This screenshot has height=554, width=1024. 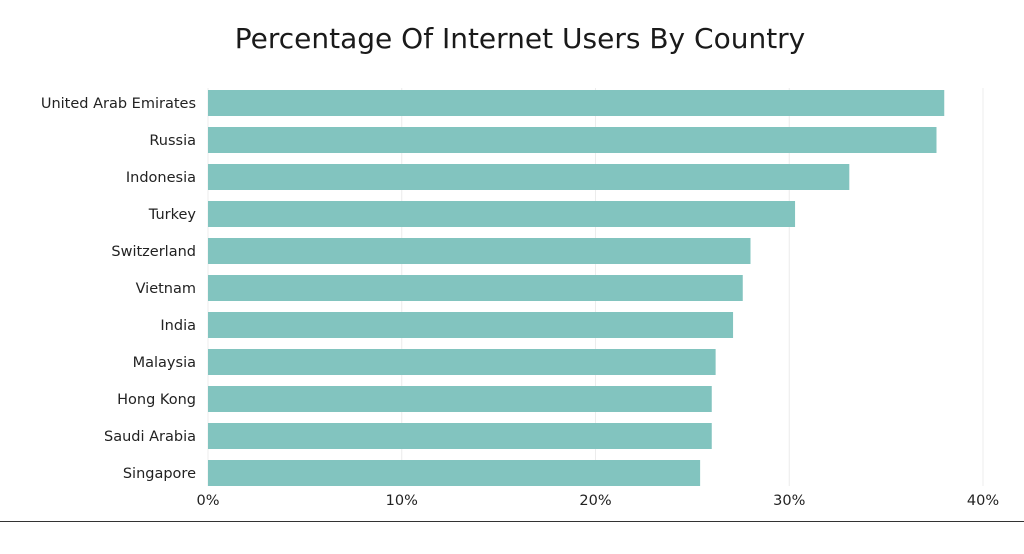 I want to click on x-tick-label: 0%, so click(x=207, y=501).